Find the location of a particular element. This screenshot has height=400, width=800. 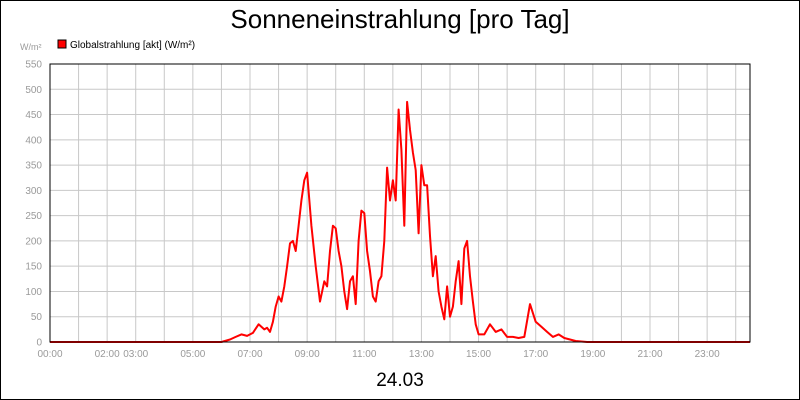

x-tick-label: 05:00 is located at coordinates (192, 354).